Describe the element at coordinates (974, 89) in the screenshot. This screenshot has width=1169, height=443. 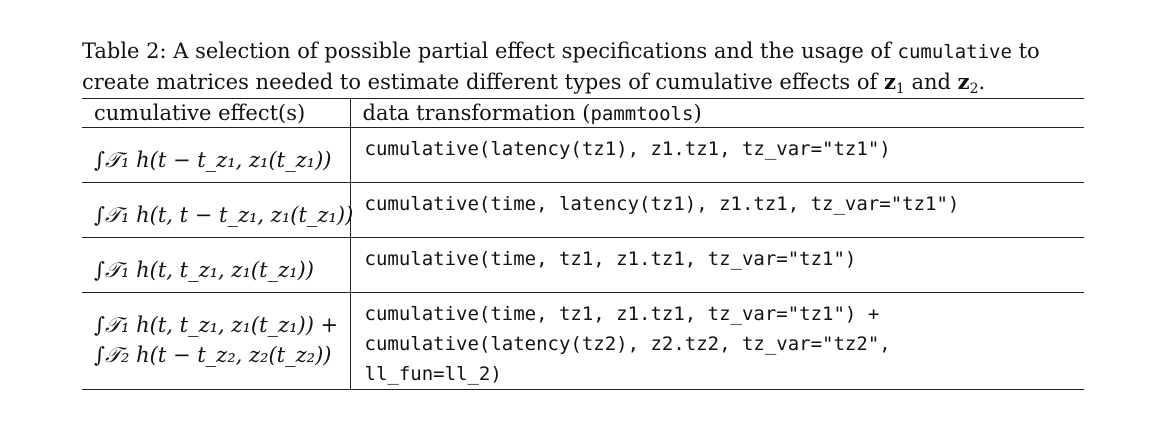
I see `caption-var-z2-sub: 2` at that location.